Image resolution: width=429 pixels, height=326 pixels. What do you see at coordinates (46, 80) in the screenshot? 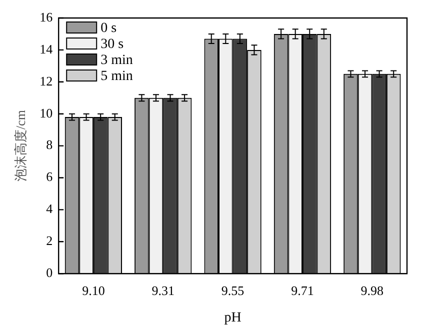
I see `y-tick-label: 12` at bounding box center [46, 80].